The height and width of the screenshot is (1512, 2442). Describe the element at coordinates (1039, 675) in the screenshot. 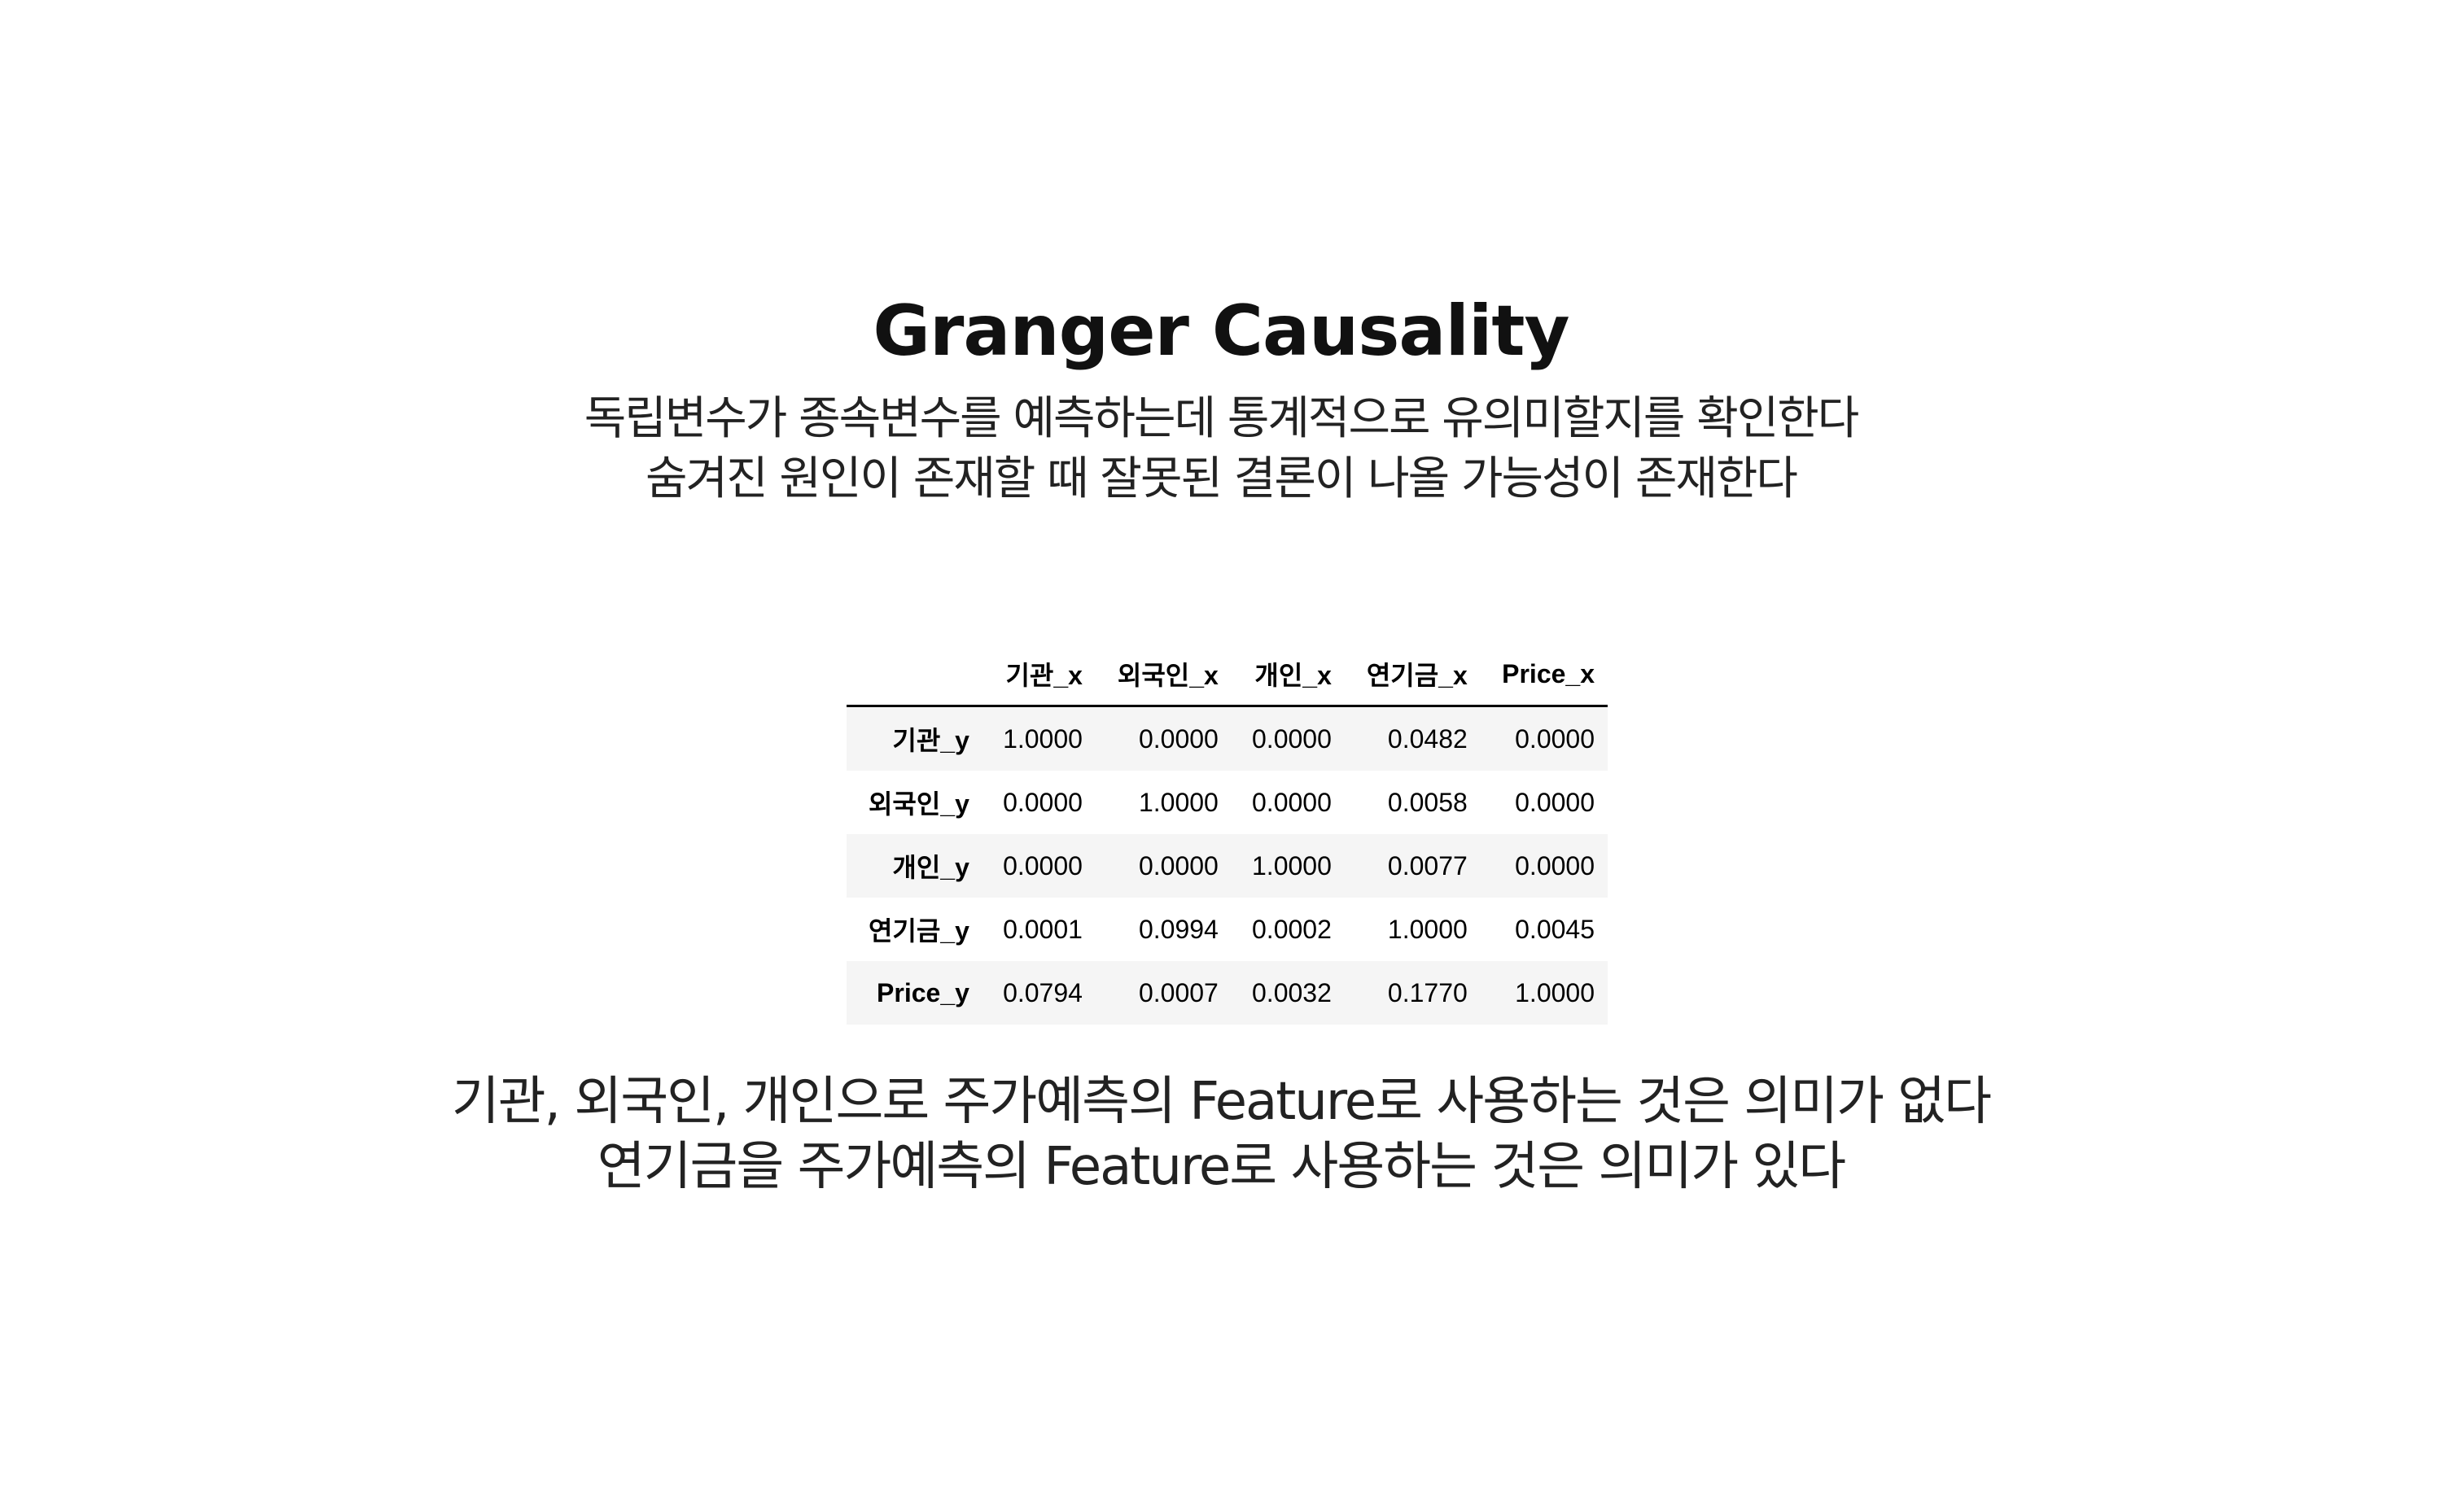

I see `column-header: 기관_x` at that location.